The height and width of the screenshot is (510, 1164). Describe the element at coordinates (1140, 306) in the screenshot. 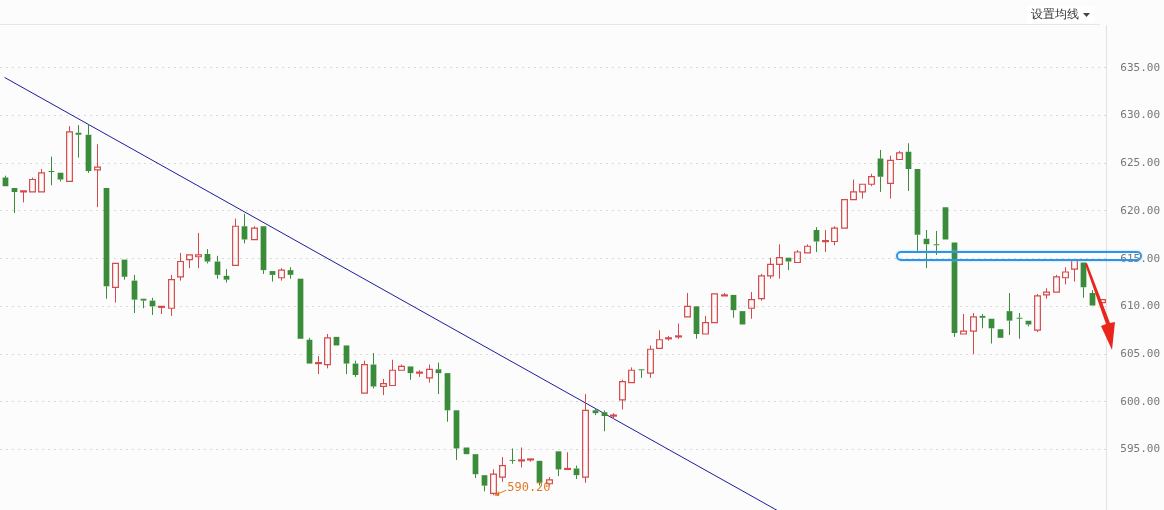

I see `y-tick-label: 610.00` at that location.